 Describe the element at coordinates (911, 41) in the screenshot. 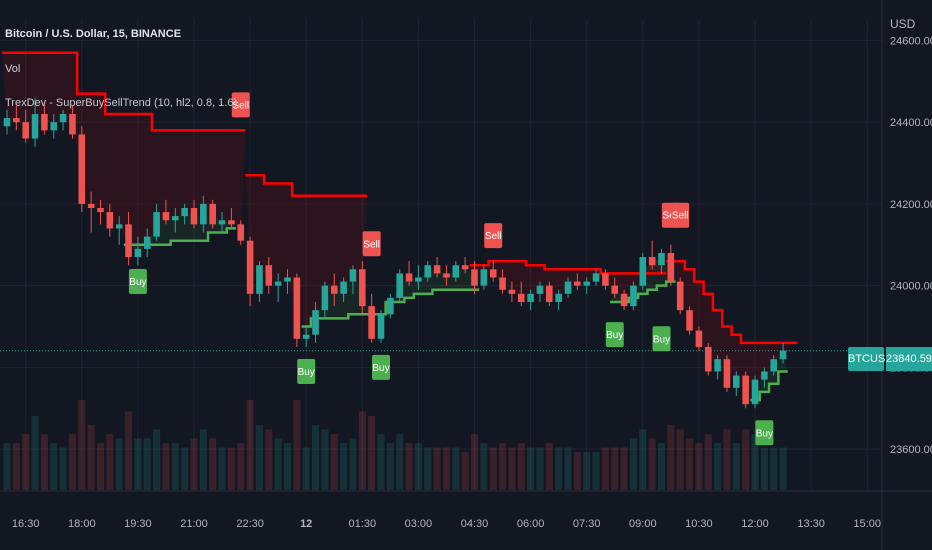

I see `y-tick-label: 24600.00` at that location.